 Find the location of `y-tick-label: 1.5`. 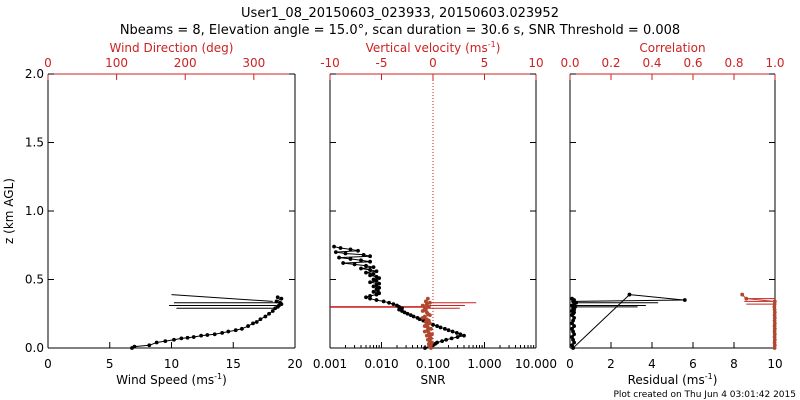

y-tick-label: 1.5 is located at coordinates (34, 143).